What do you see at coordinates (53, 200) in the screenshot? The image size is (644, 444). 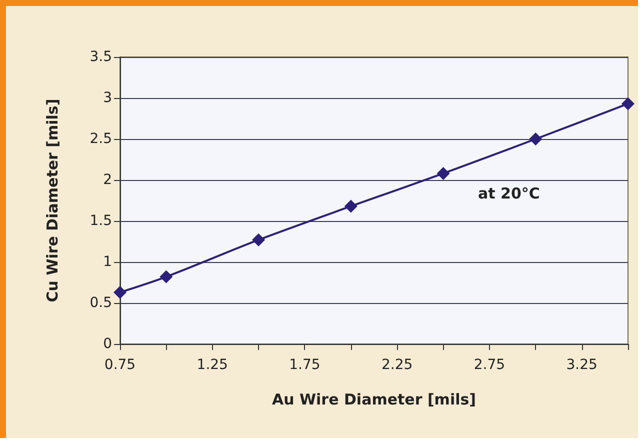 I see `y-axis-title: Cu Wire Diameter [mils]` at bounding box center [53, 200].